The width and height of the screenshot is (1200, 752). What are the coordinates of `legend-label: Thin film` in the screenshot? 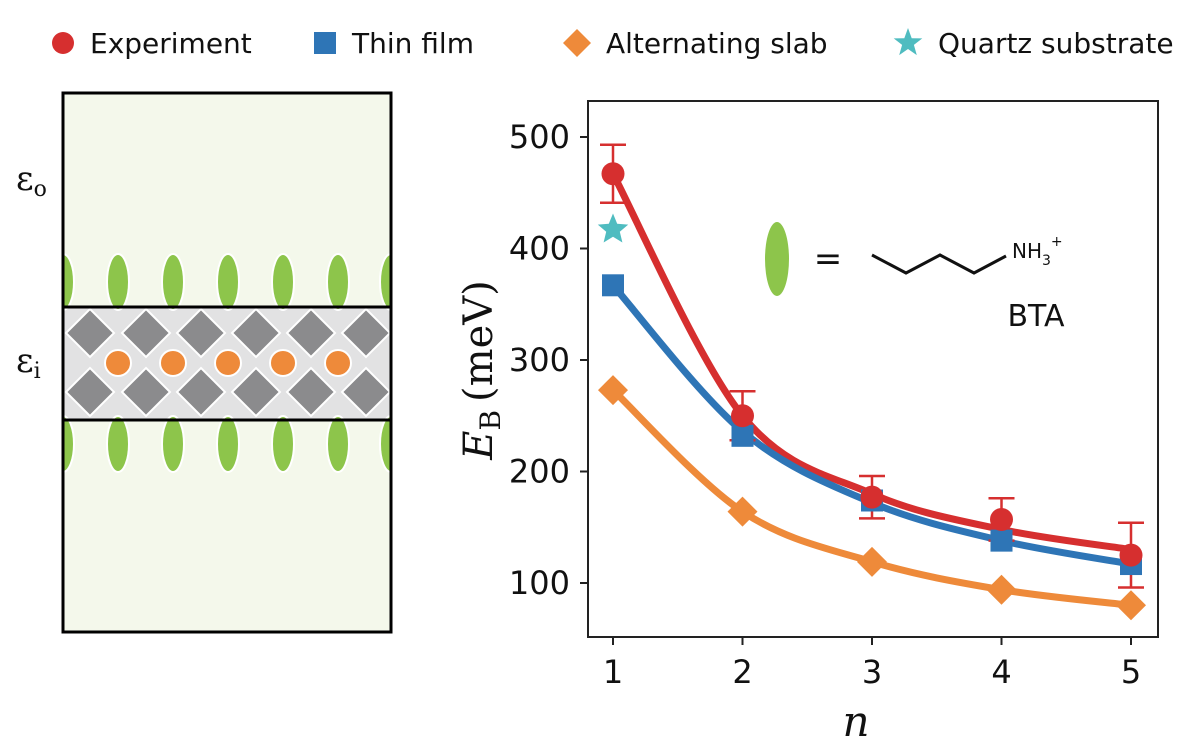 It's located at (413, 43).